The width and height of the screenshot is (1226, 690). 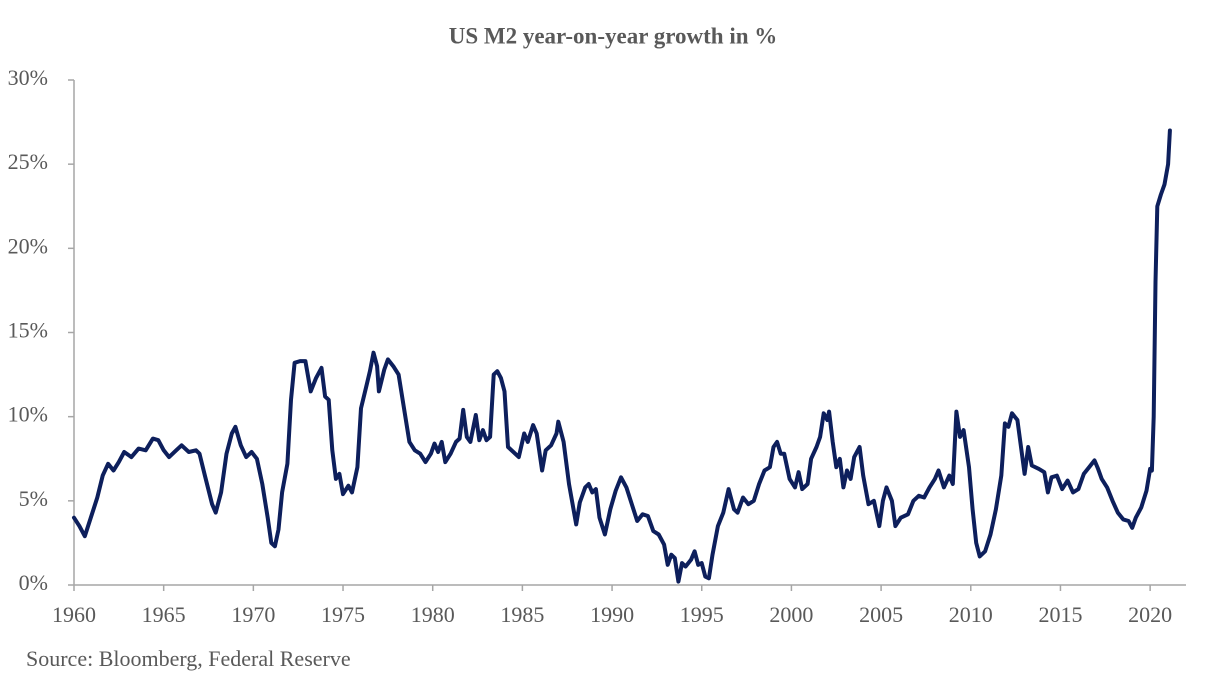 I want to click on x-tick-label: 1980, so click(x=433, y=614).